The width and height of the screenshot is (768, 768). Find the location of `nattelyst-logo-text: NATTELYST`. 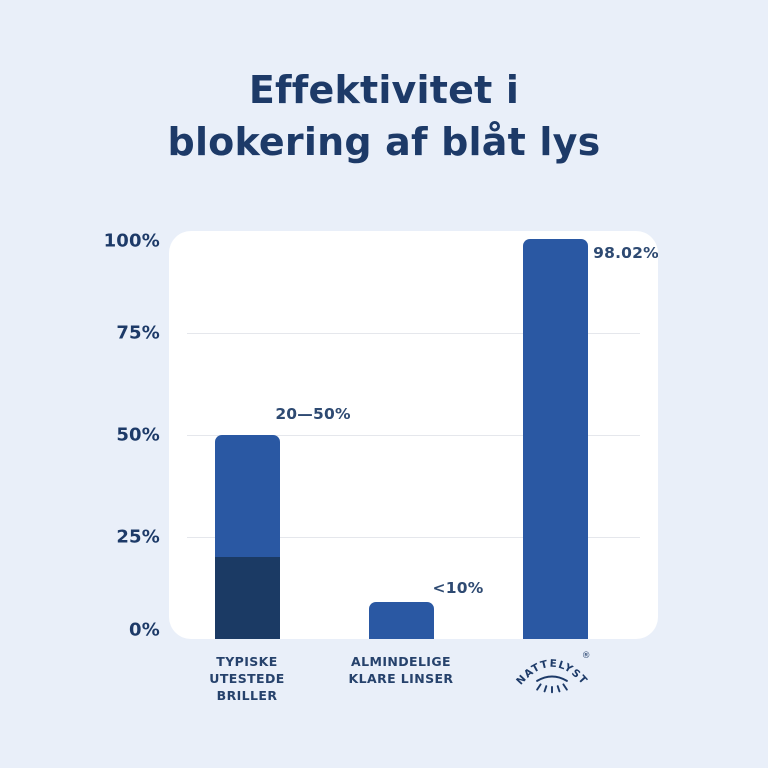

nattelyst-logo-text: NATTELYST is located at coordinates (552, 673).